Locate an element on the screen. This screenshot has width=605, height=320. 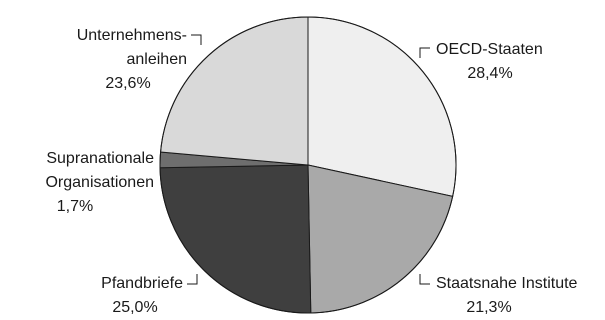
slice-label-4-line-1: anleihen is located at coordinates (157, 59).